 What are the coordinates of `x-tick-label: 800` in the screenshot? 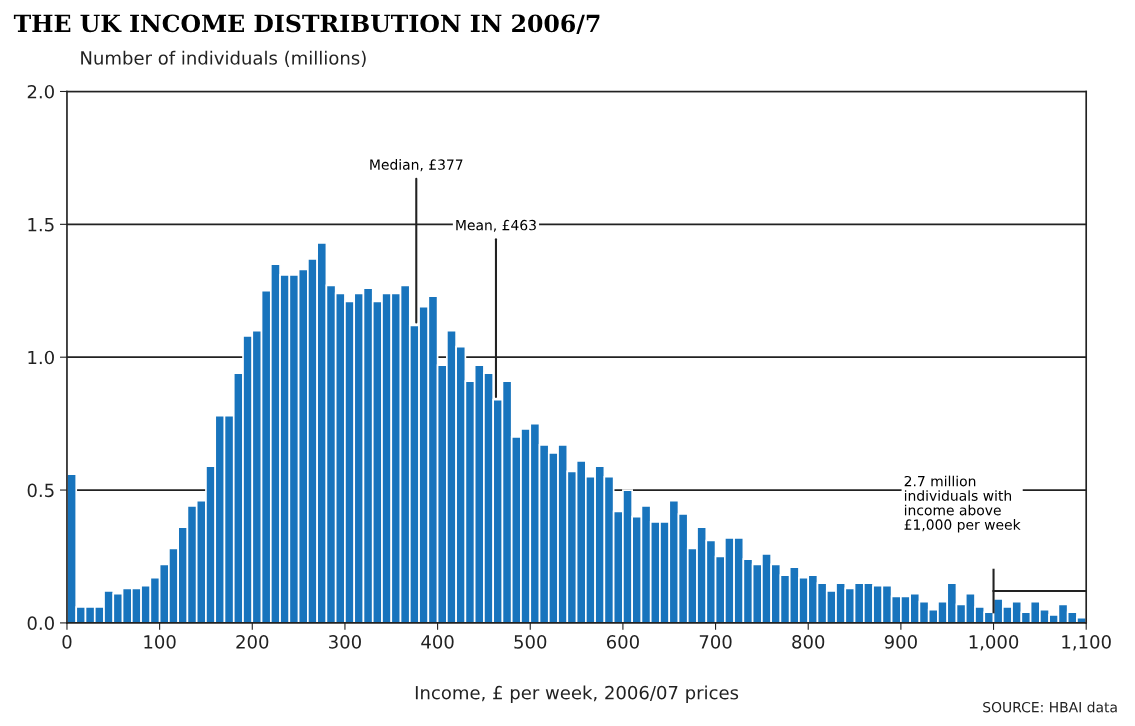 It's located at (808, 642).